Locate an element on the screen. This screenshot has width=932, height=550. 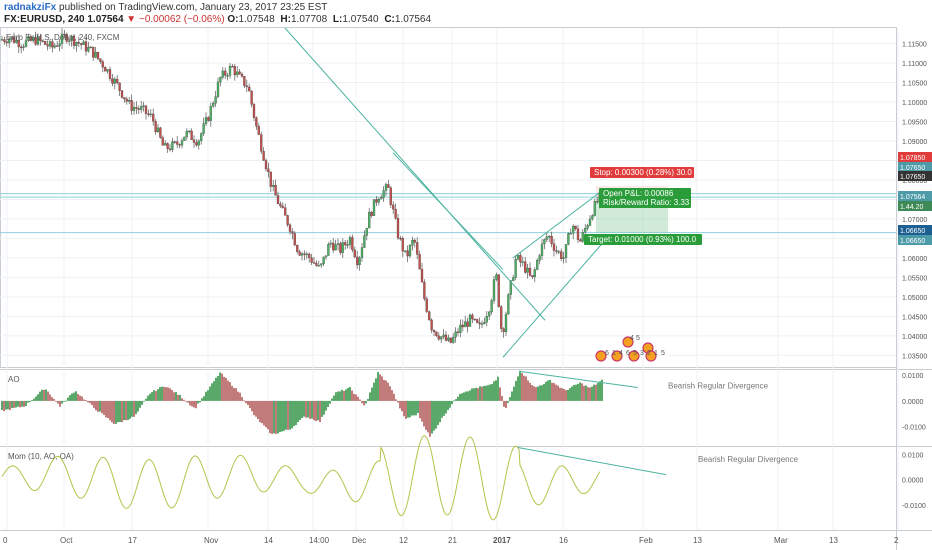
open-label: O: is located at coordinates (233, 19).